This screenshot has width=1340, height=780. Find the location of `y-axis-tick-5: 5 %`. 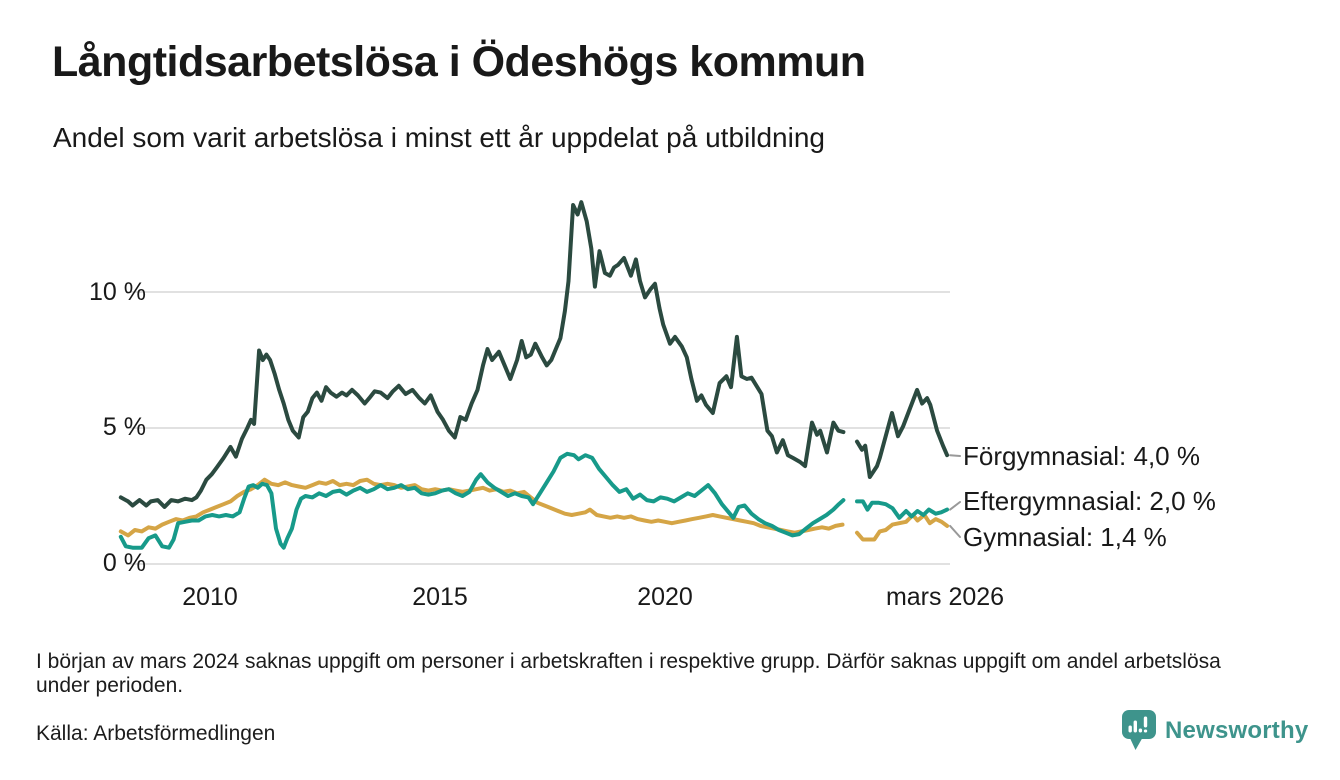

y-axis-tick-5: 5 % is located at coordinates (124, 427).